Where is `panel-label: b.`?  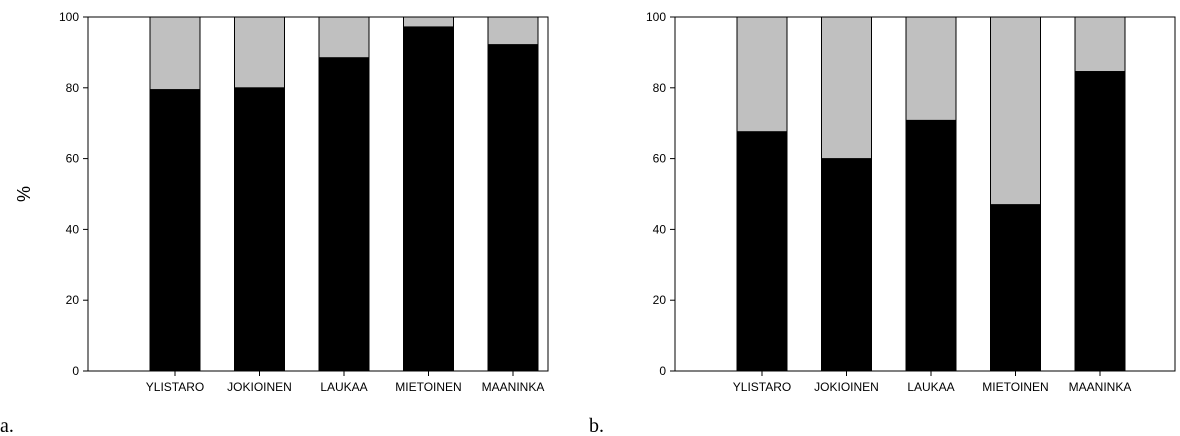
panel-label: b. is located at coordinates (596, 425).